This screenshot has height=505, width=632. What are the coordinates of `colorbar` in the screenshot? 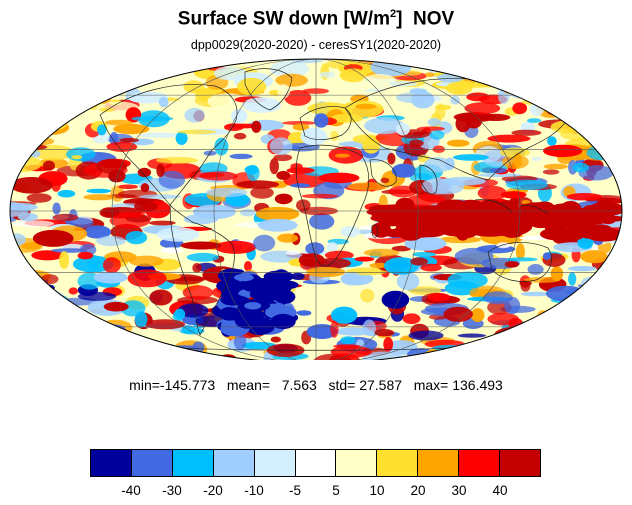 It's located at (315, 463).